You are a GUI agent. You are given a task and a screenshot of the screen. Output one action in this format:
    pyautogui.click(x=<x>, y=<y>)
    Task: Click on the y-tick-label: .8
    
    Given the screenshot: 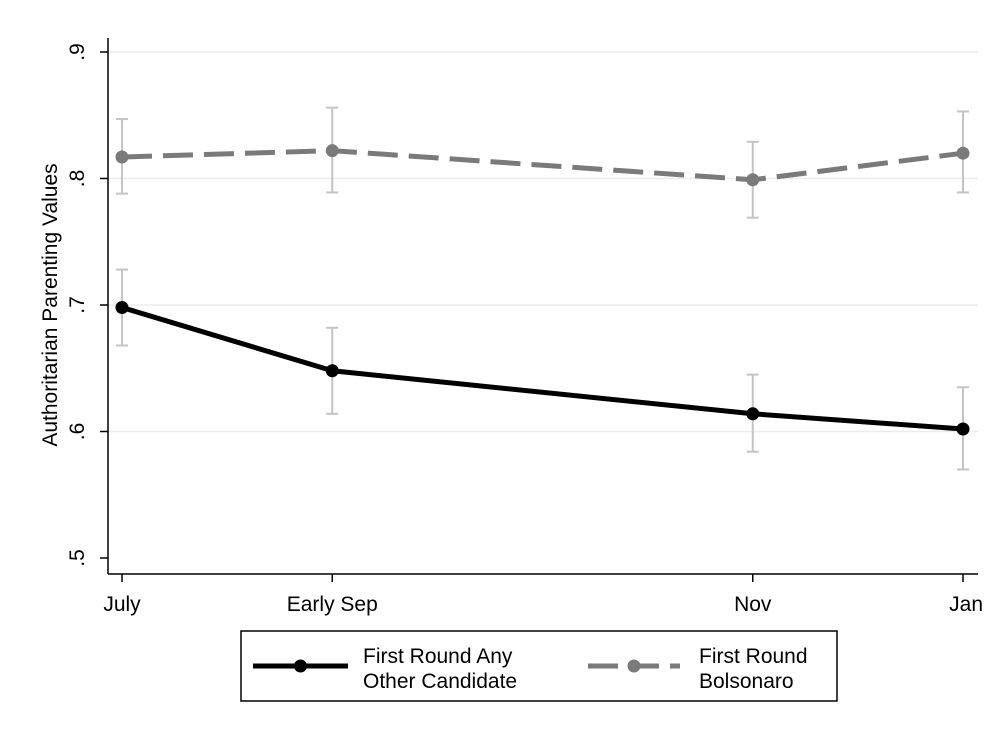 What is the action you would take?
    pyautogui.click(x=77, y=179)
    